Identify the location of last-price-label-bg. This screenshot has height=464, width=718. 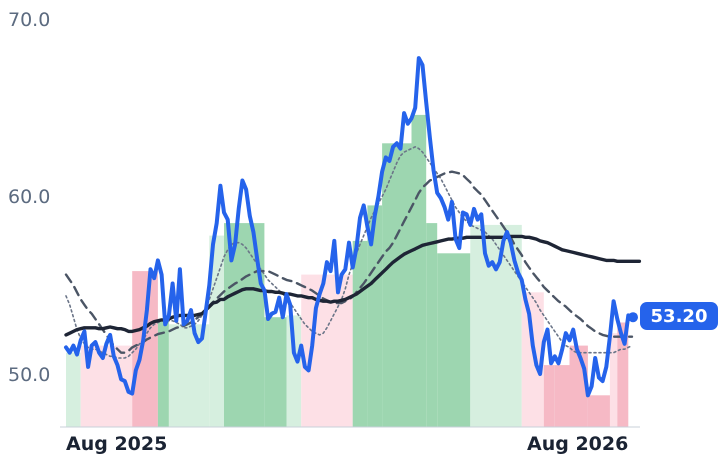
(679, 316).